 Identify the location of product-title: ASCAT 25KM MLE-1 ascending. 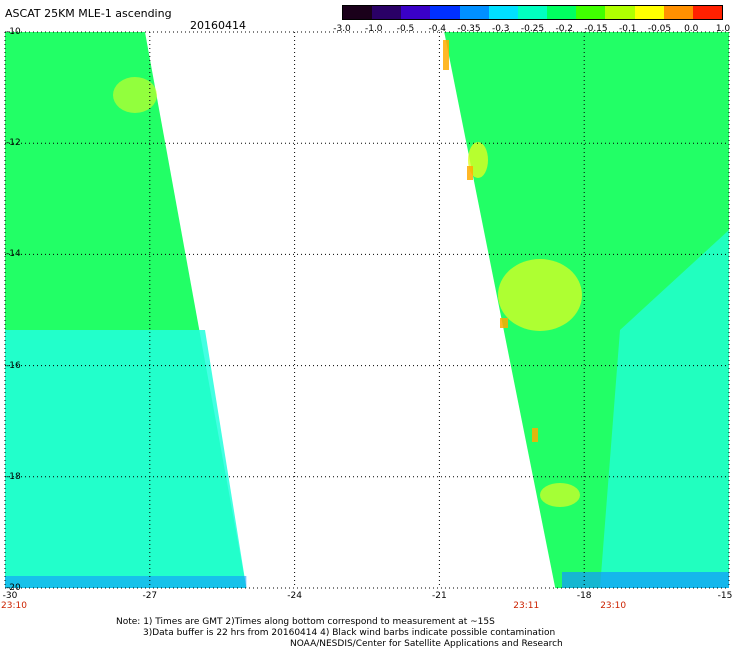
(88, 13).